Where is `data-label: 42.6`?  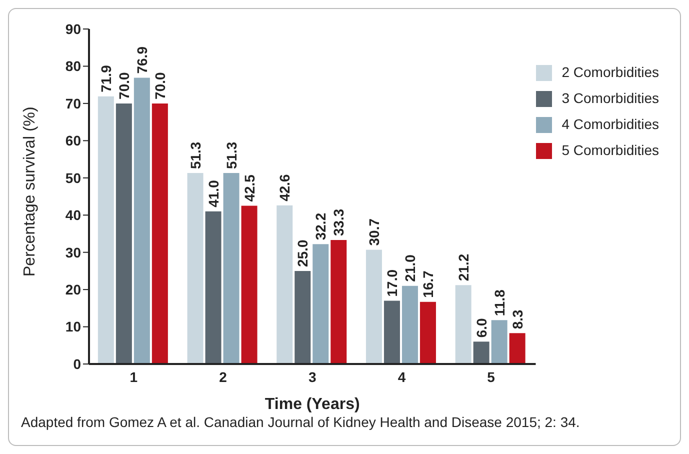
data-label: 42.6 is located at coordinates (284, 188).